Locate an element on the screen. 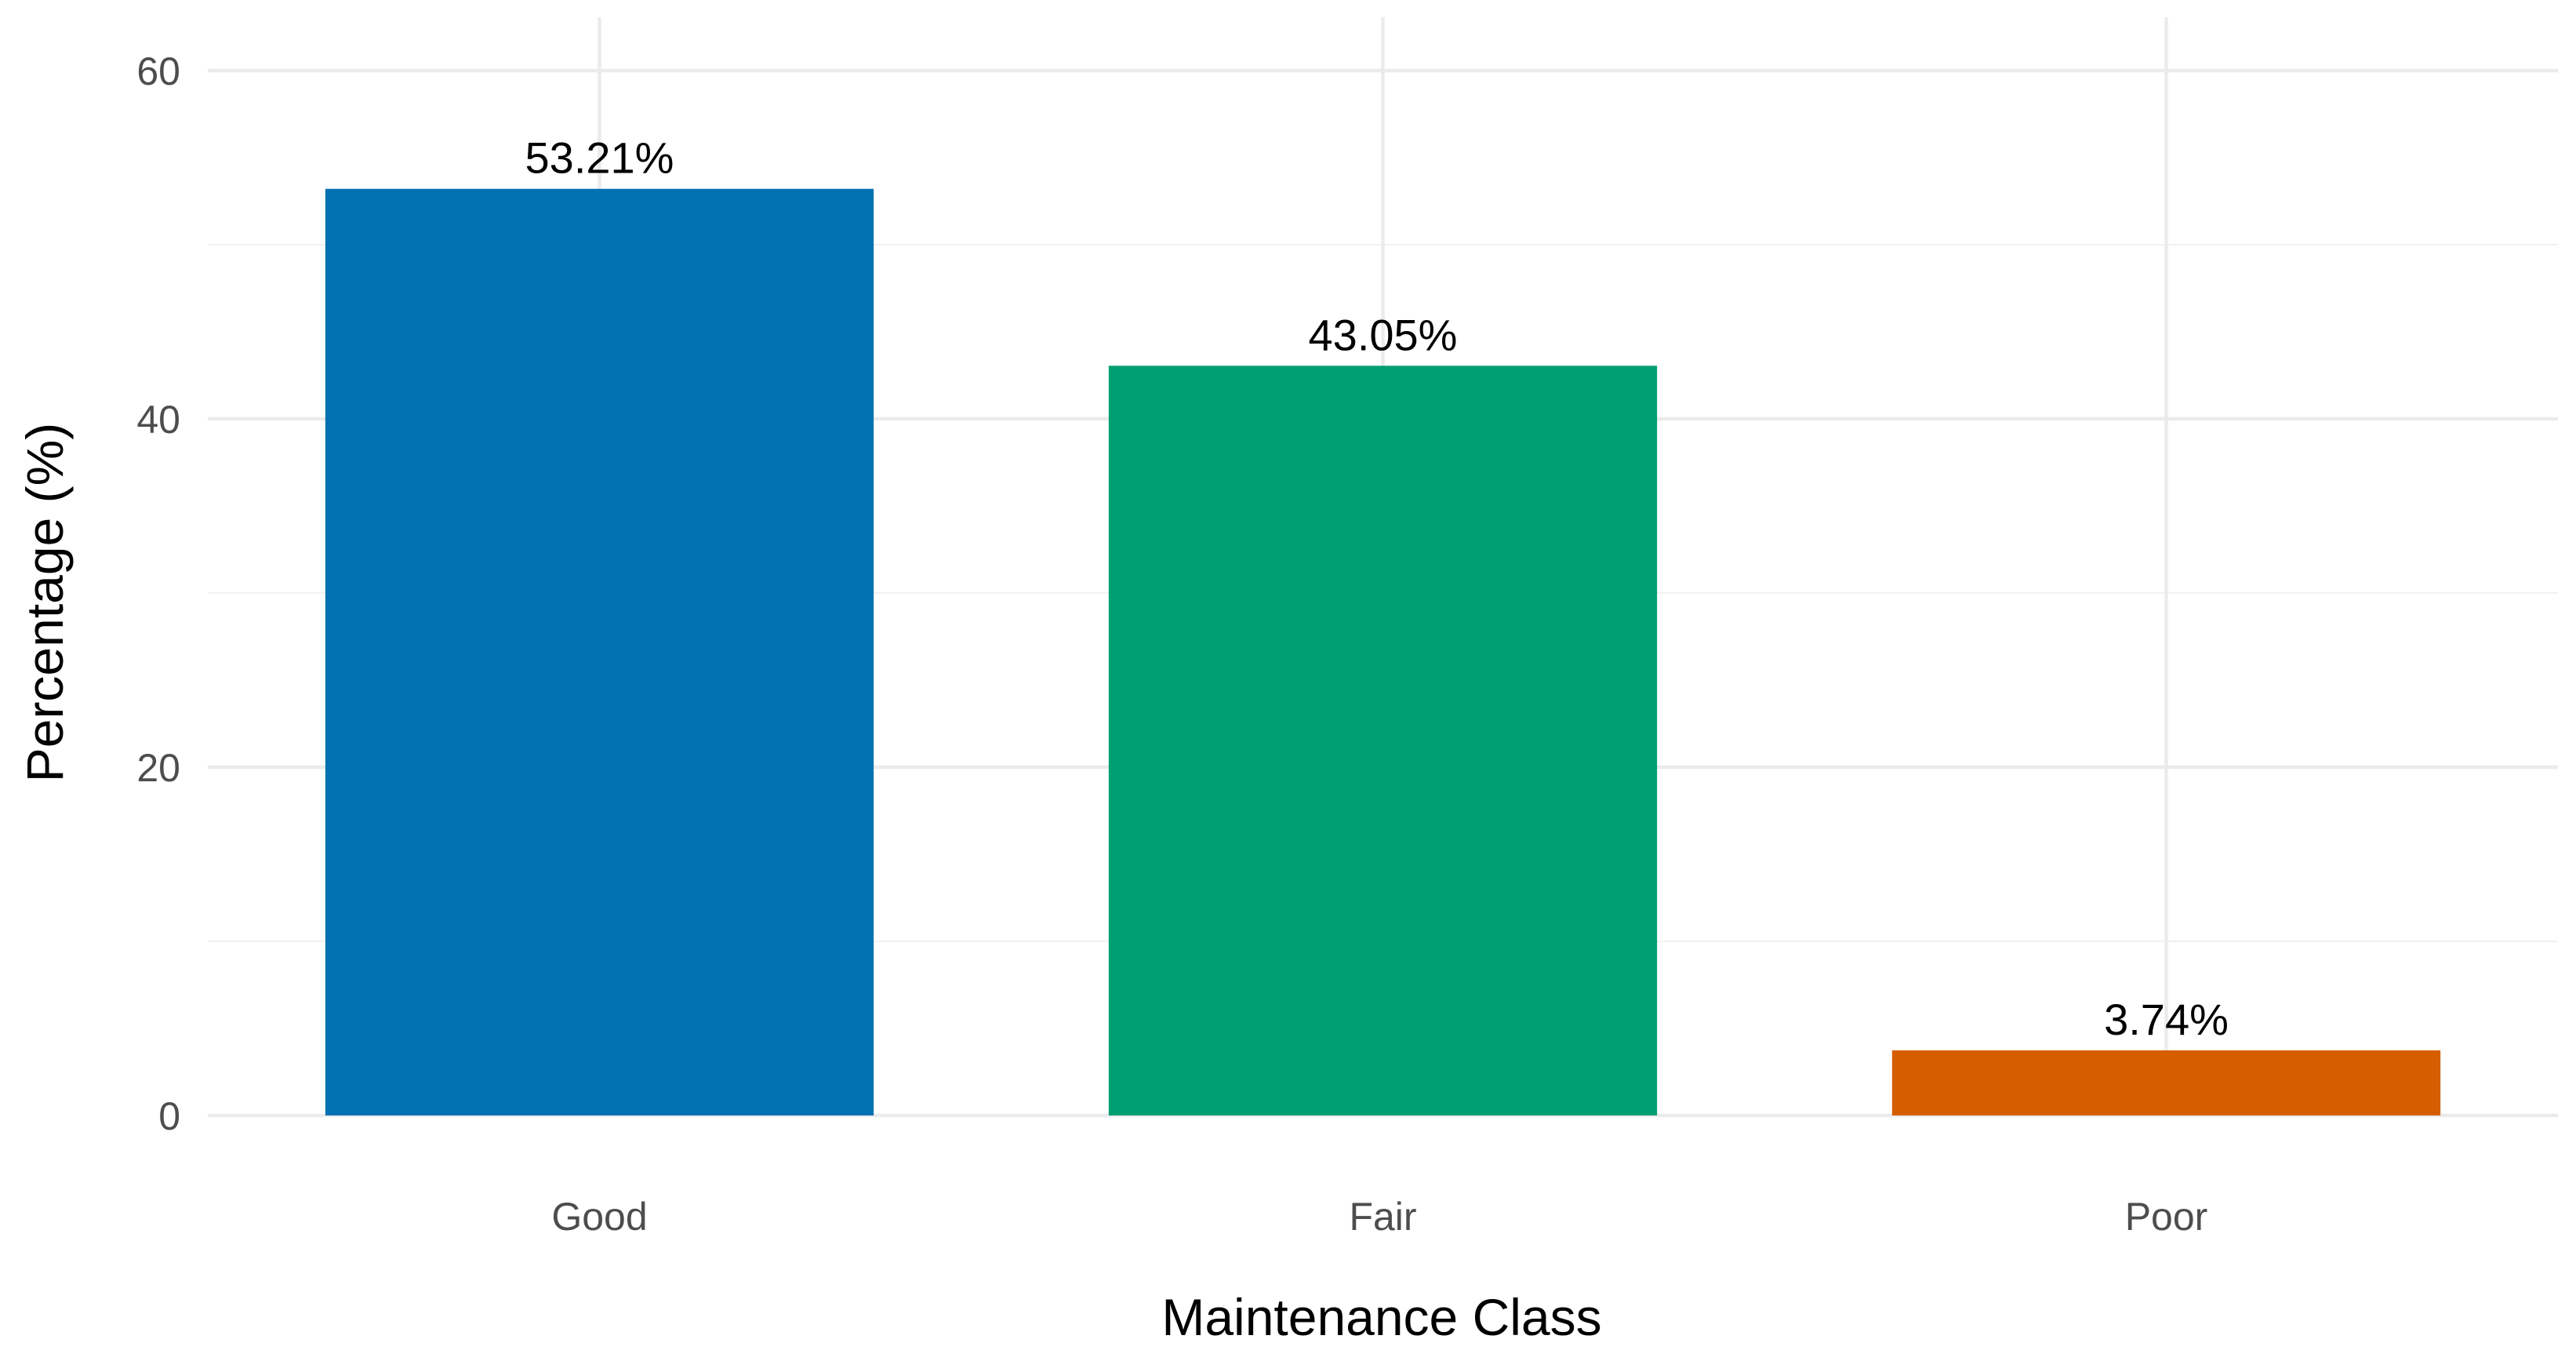  x-axis-tick-labels: Good Fair Poor is located at coordinates (1379, 1217).